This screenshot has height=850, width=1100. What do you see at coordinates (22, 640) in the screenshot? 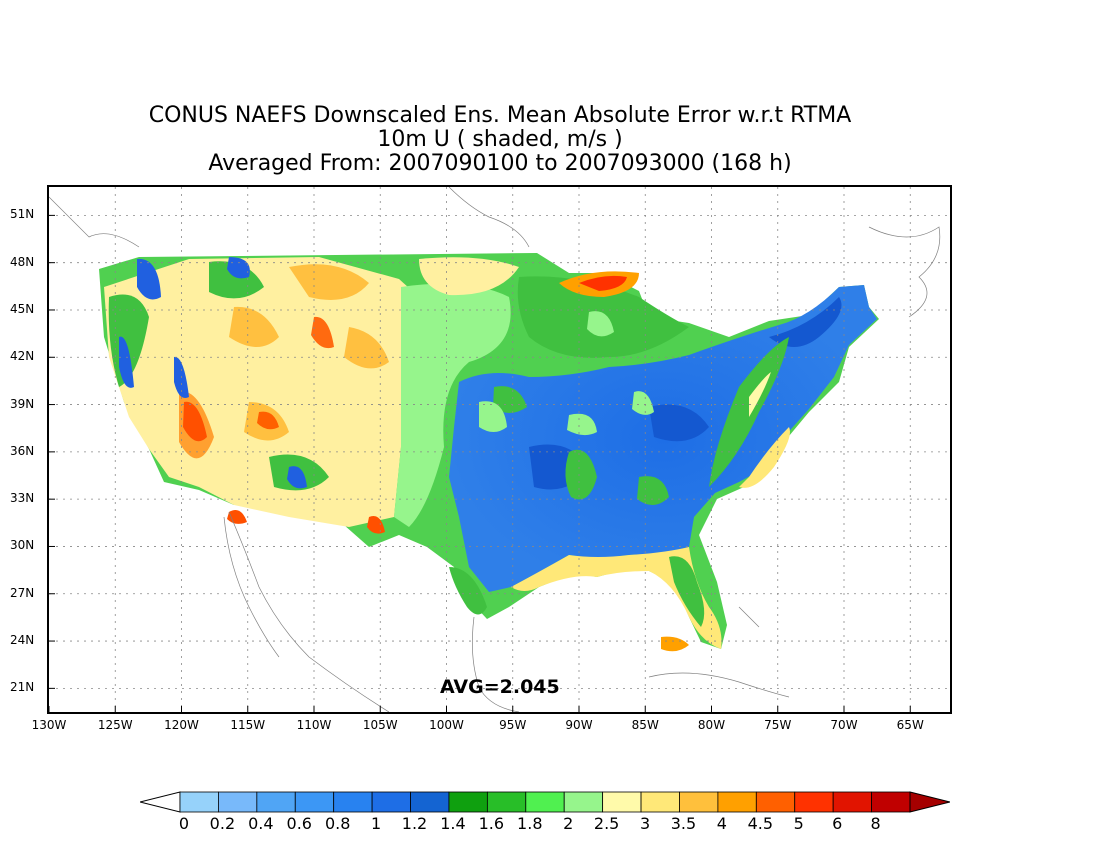
I see `lat-label: 24N` at bounding box center [22, 640].